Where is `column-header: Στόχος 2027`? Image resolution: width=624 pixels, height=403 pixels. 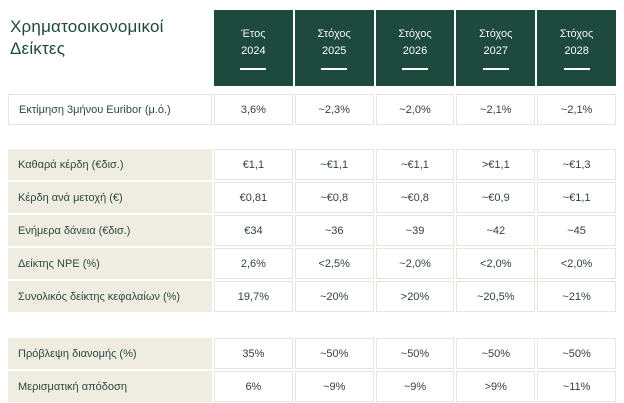 column-header: Στόχος 2027 is located at coordinates (496, 48).